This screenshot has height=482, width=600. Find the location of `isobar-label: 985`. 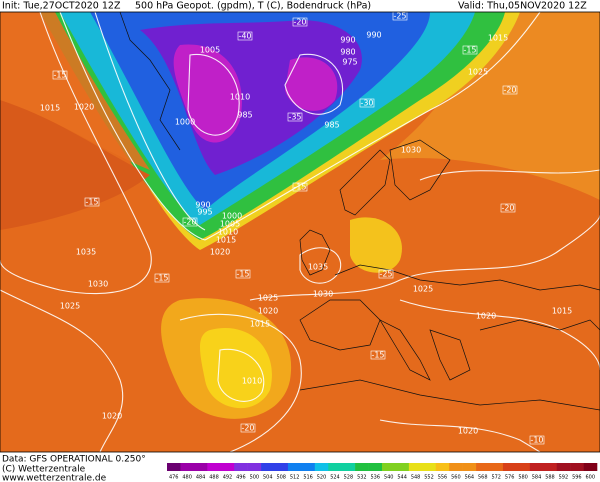

isobar-label: 985 is located at coordinates (331, 125).